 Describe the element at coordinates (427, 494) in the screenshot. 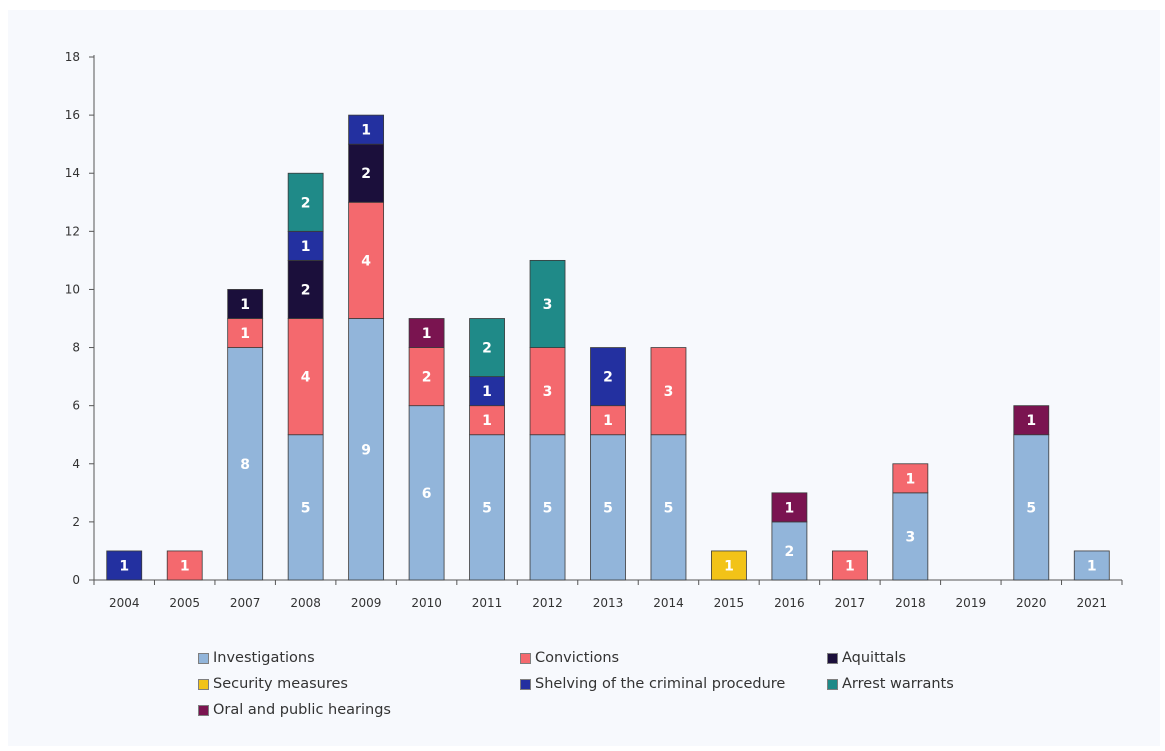

I see `data-label: 6` at that location.